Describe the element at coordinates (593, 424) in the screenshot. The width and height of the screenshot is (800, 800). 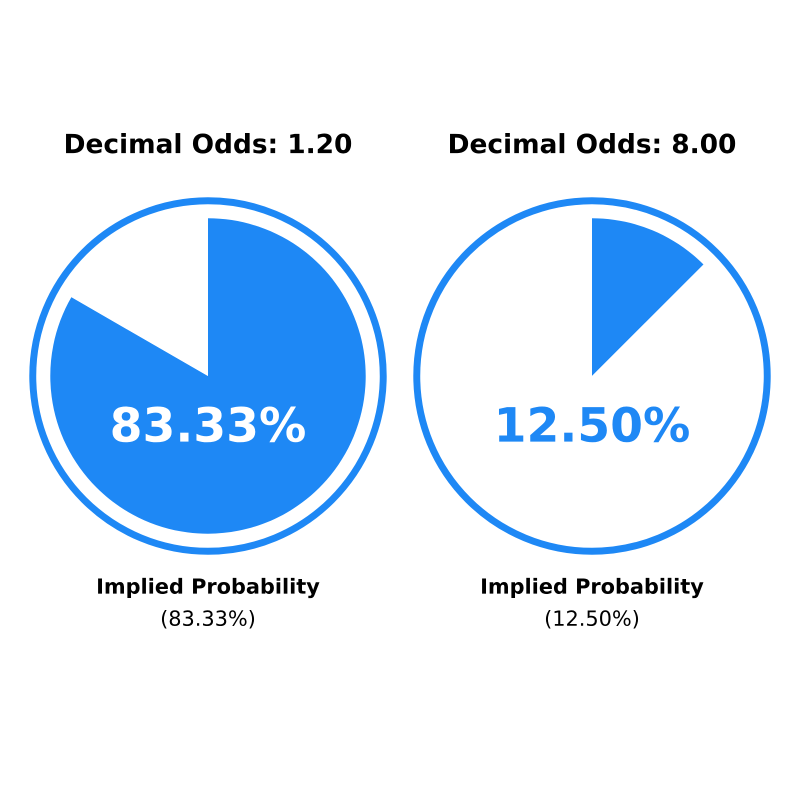
I see `text: 12.50%` at that location.